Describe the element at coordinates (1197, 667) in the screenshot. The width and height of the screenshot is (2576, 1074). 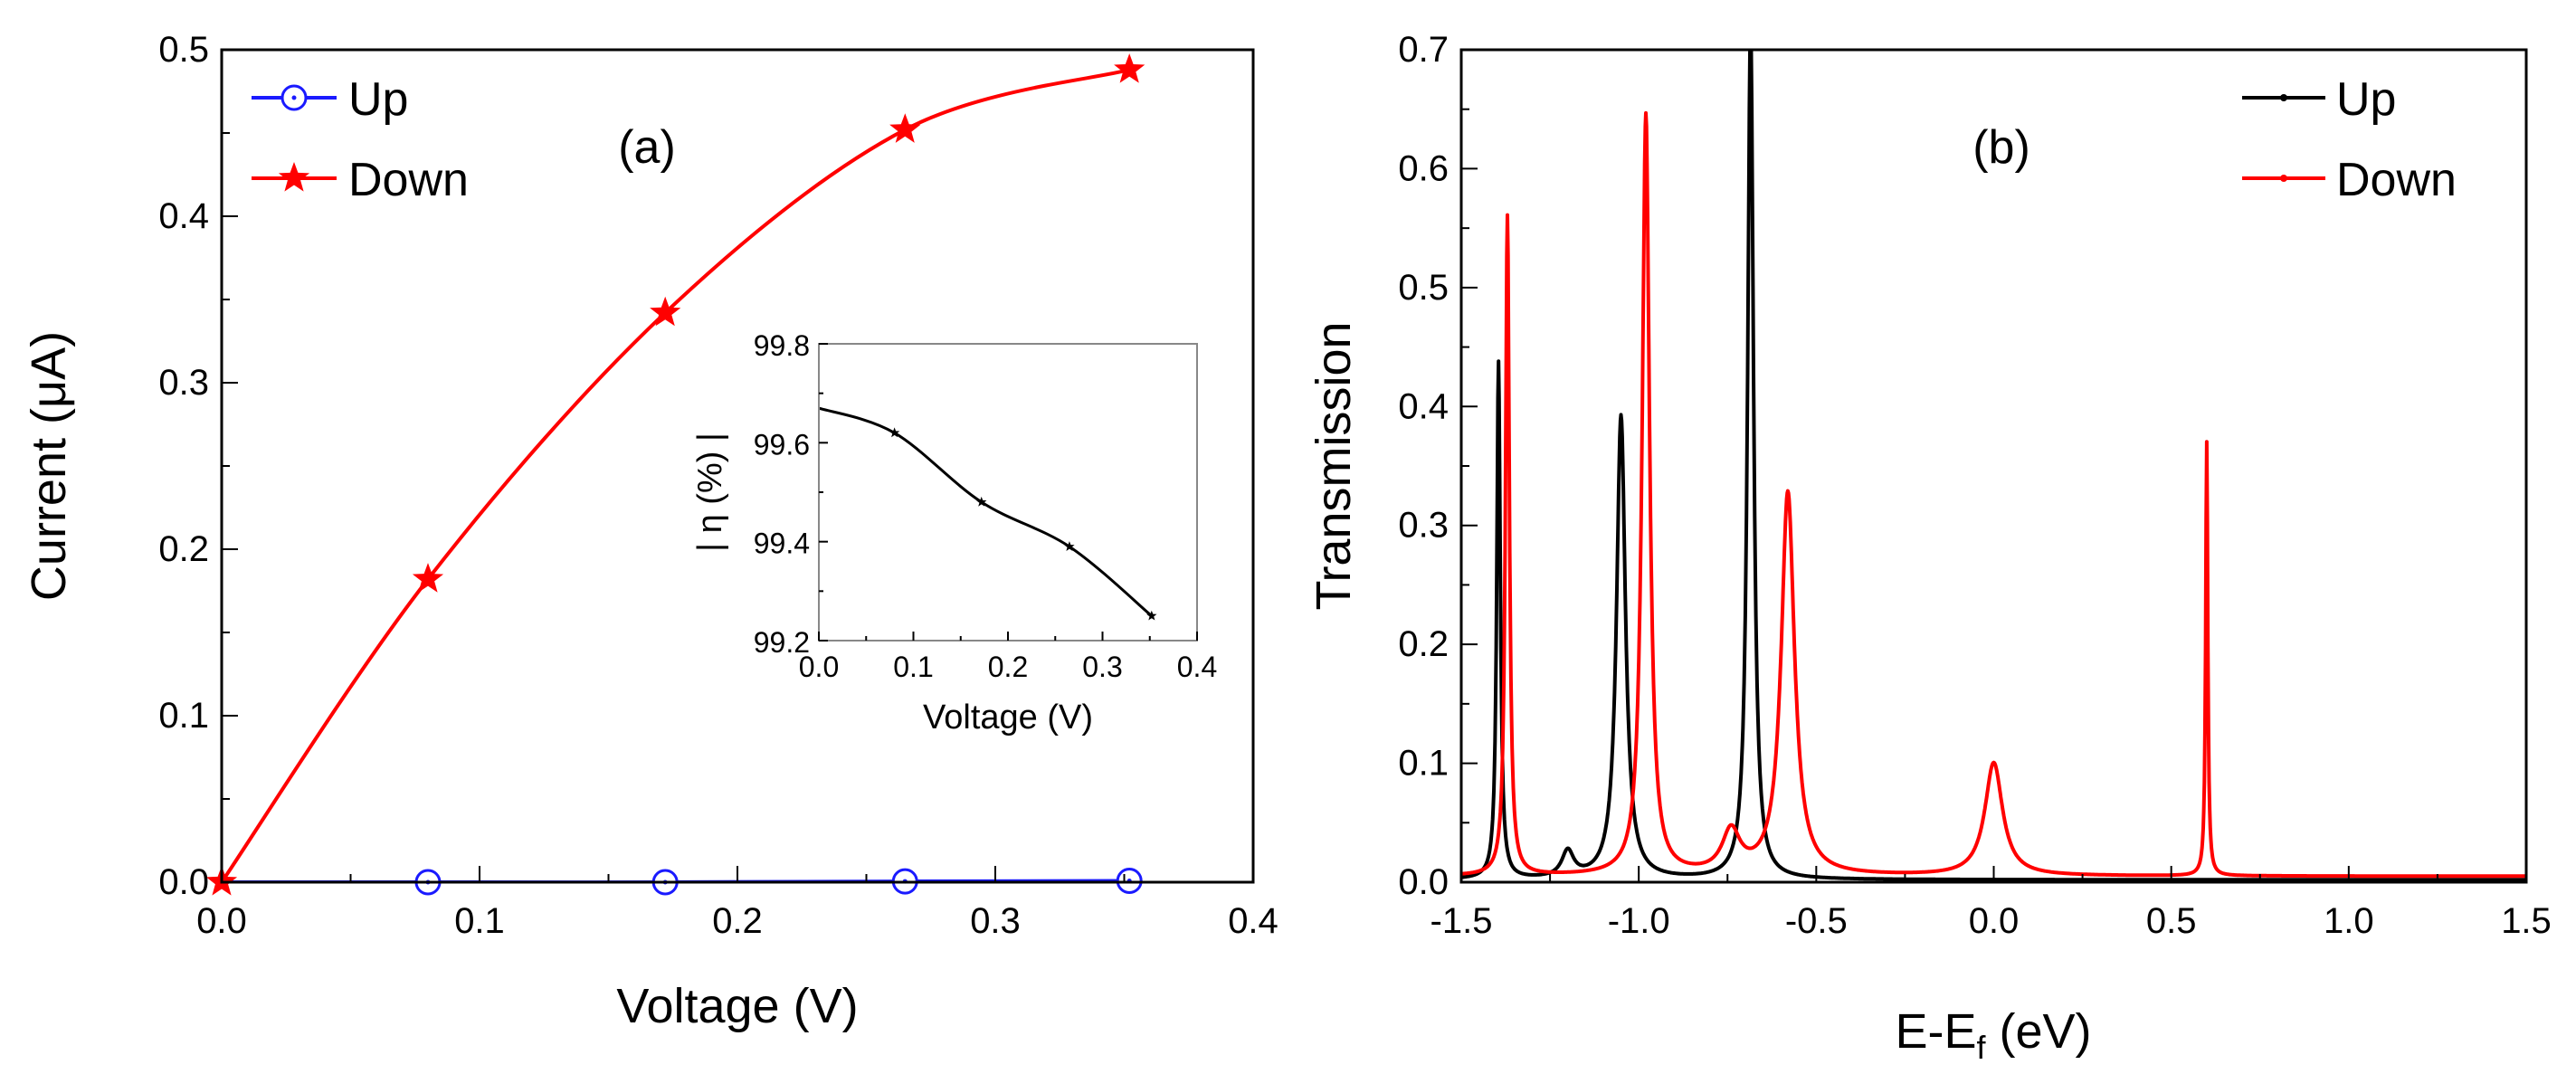
I see `inset-x-tick-label: 0.4` at that location.